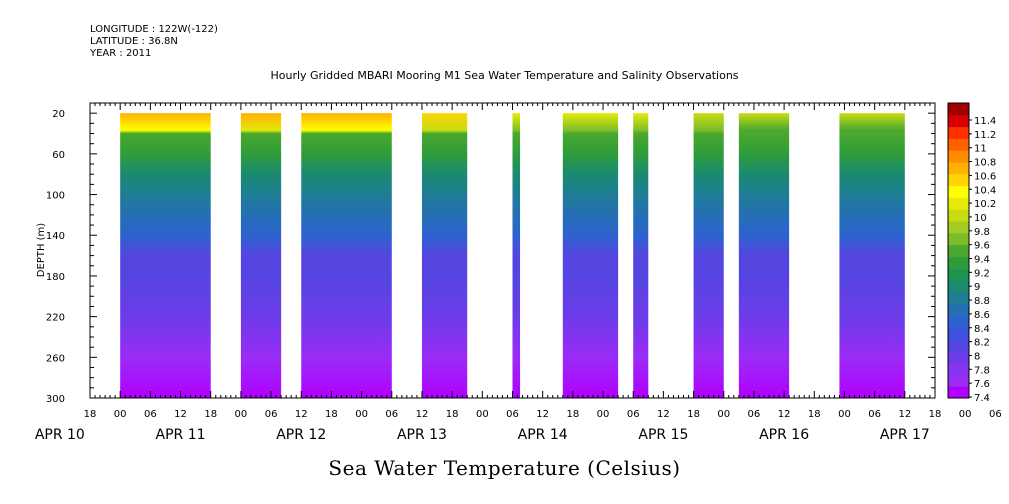  What do you see at coordinates (543, 435) in the screenshot?
I see `x-day-label: APR 14` at bounding box center [543, 435].